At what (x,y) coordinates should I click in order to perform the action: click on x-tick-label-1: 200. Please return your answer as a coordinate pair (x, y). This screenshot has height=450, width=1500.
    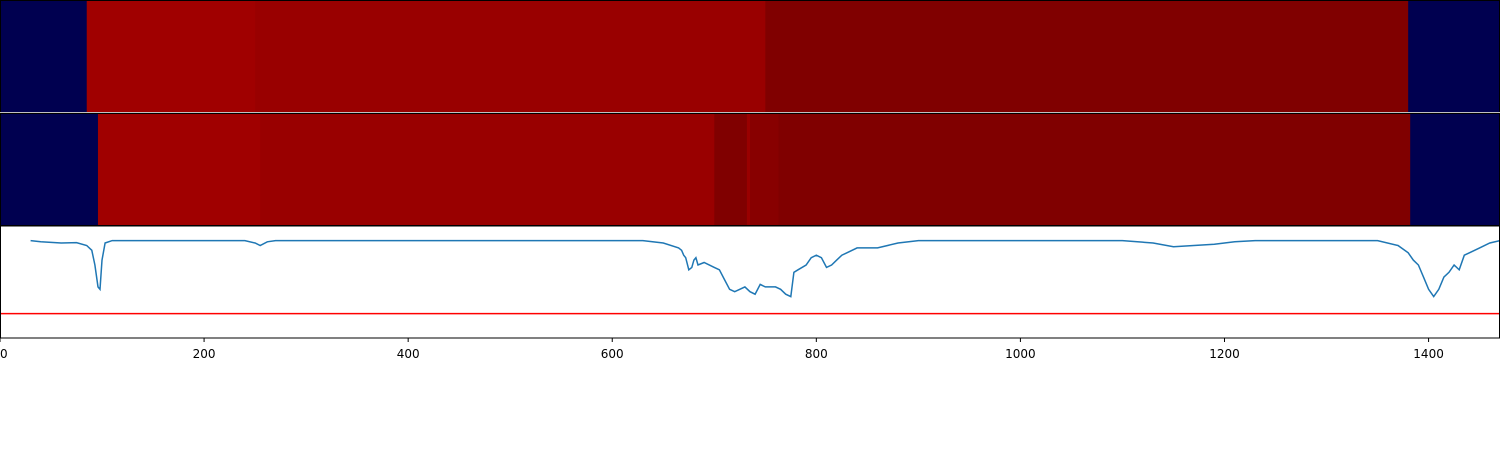
    Looking at the image, I should click on (204, 354).